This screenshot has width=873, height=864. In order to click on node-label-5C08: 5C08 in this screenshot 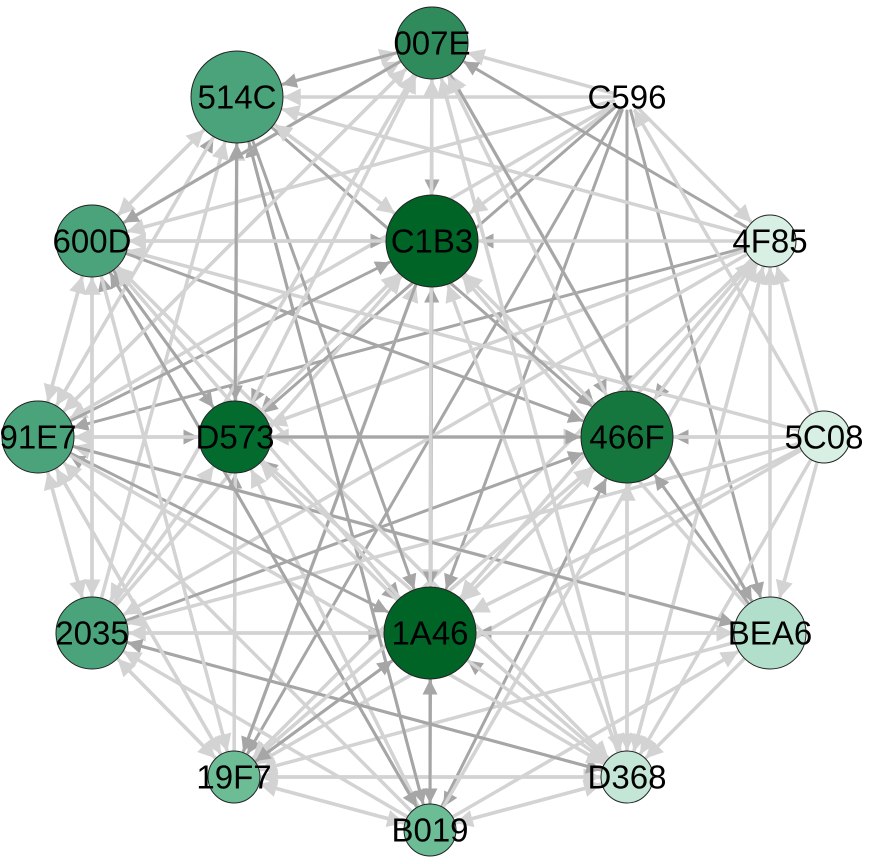, I will do `click(824, 437)`.